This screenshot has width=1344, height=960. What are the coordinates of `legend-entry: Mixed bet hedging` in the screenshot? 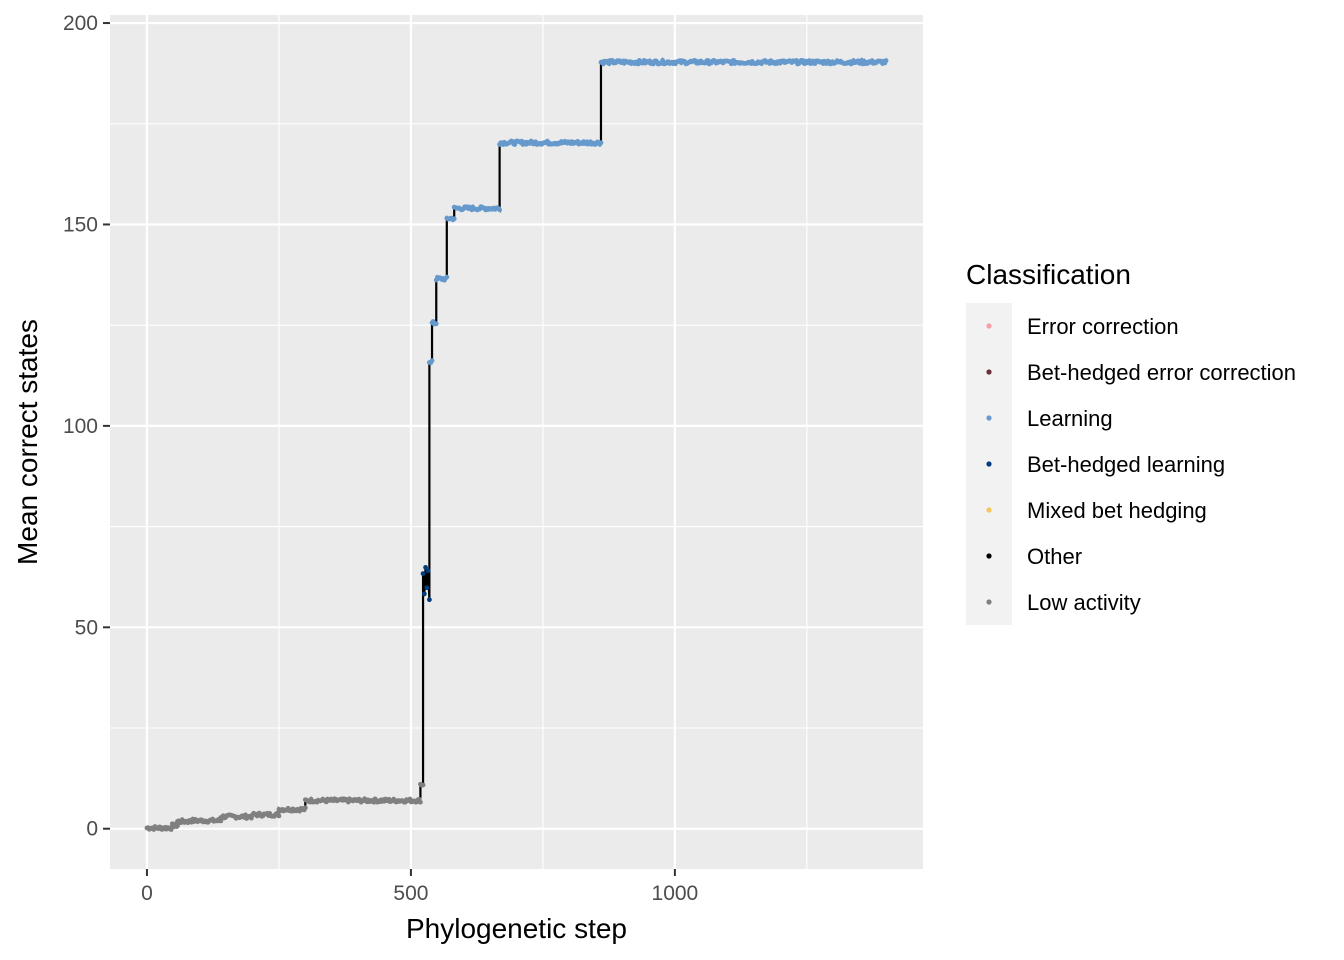 It's located at (1096, 510).